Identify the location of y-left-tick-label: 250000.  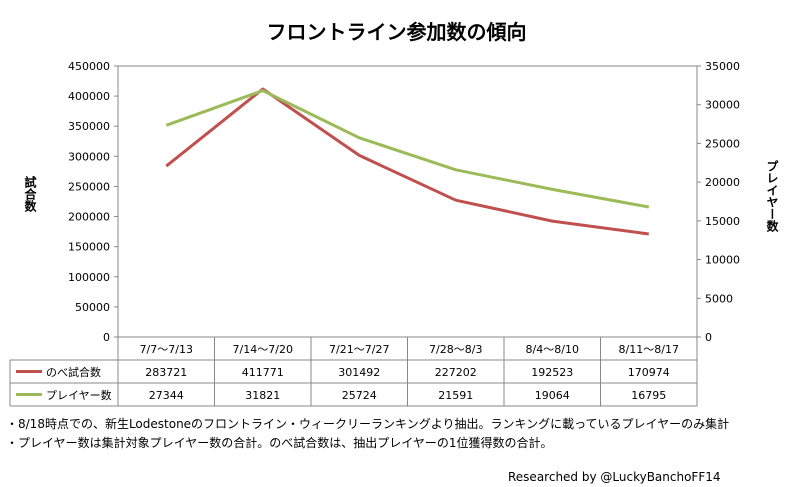
(89, 186).